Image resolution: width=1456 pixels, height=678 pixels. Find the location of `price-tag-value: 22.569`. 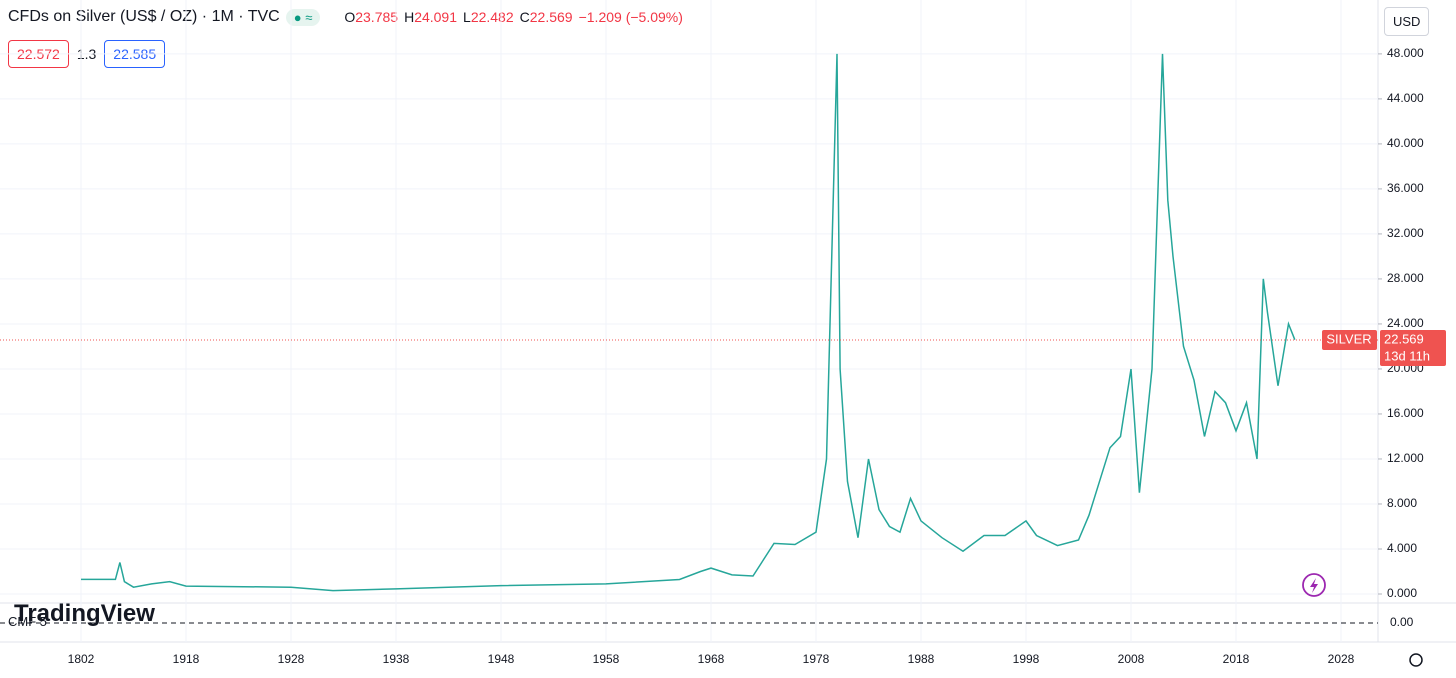

price-tag-value: 22.569 is located at coordinates (1404, 338).